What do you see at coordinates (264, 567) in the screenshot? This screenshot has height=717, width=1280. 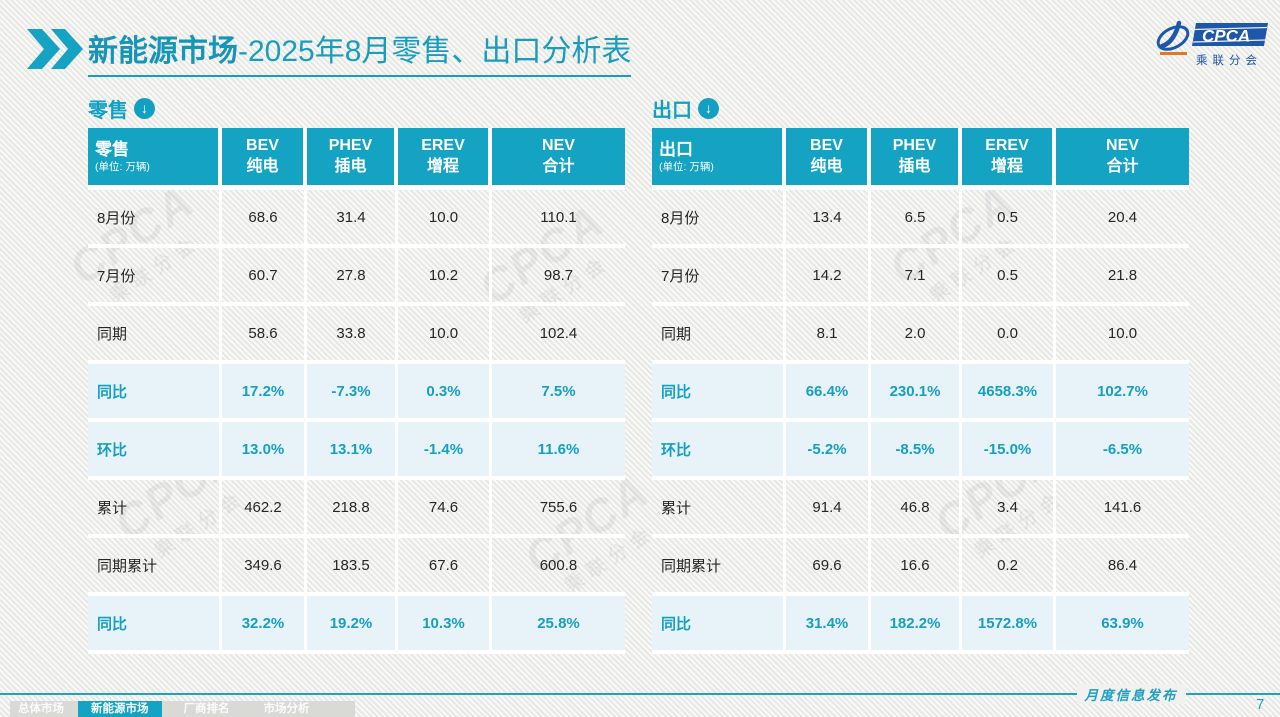 I see `data-cell: 349.6` at bounding box center [264, 567].